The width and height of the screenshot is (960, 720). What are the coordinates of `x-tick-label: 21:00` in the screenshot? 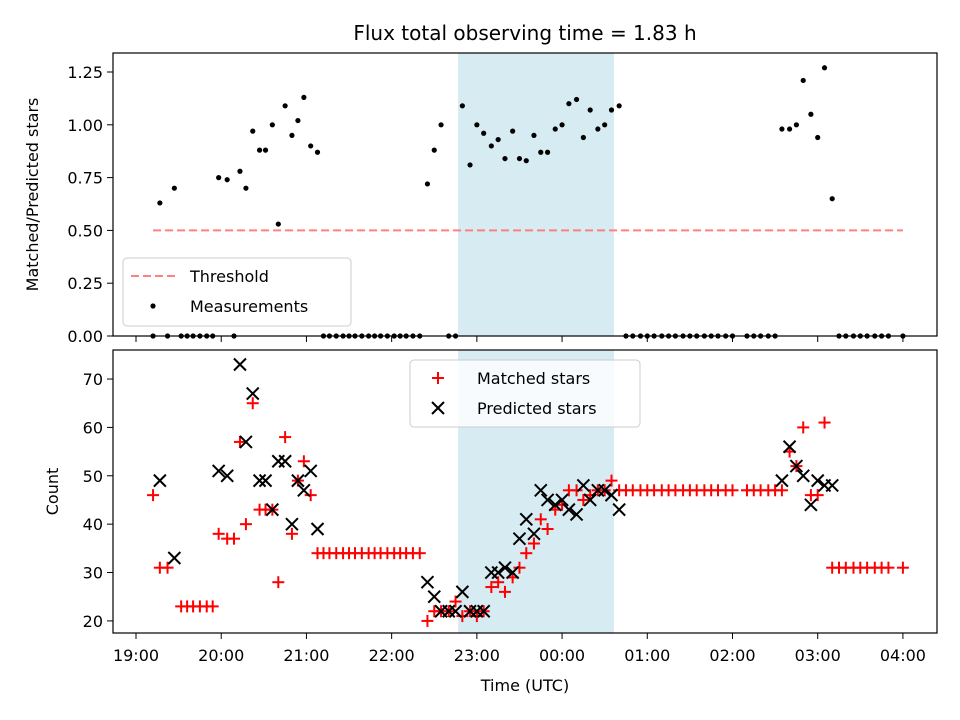 It's located at (306, 655).